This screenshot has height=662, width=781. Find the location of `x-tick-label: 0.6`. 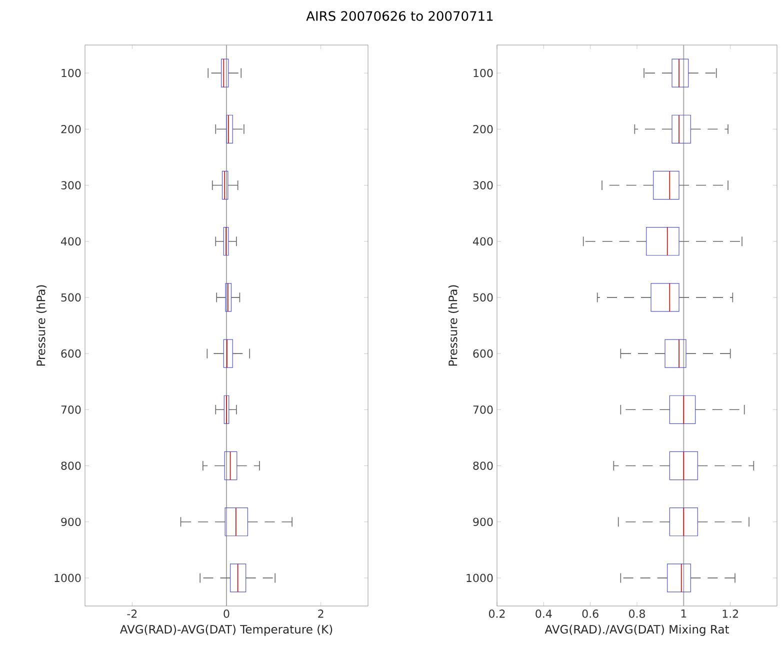

x-tick-label: 0.6 is located at coordinates (590, 614).